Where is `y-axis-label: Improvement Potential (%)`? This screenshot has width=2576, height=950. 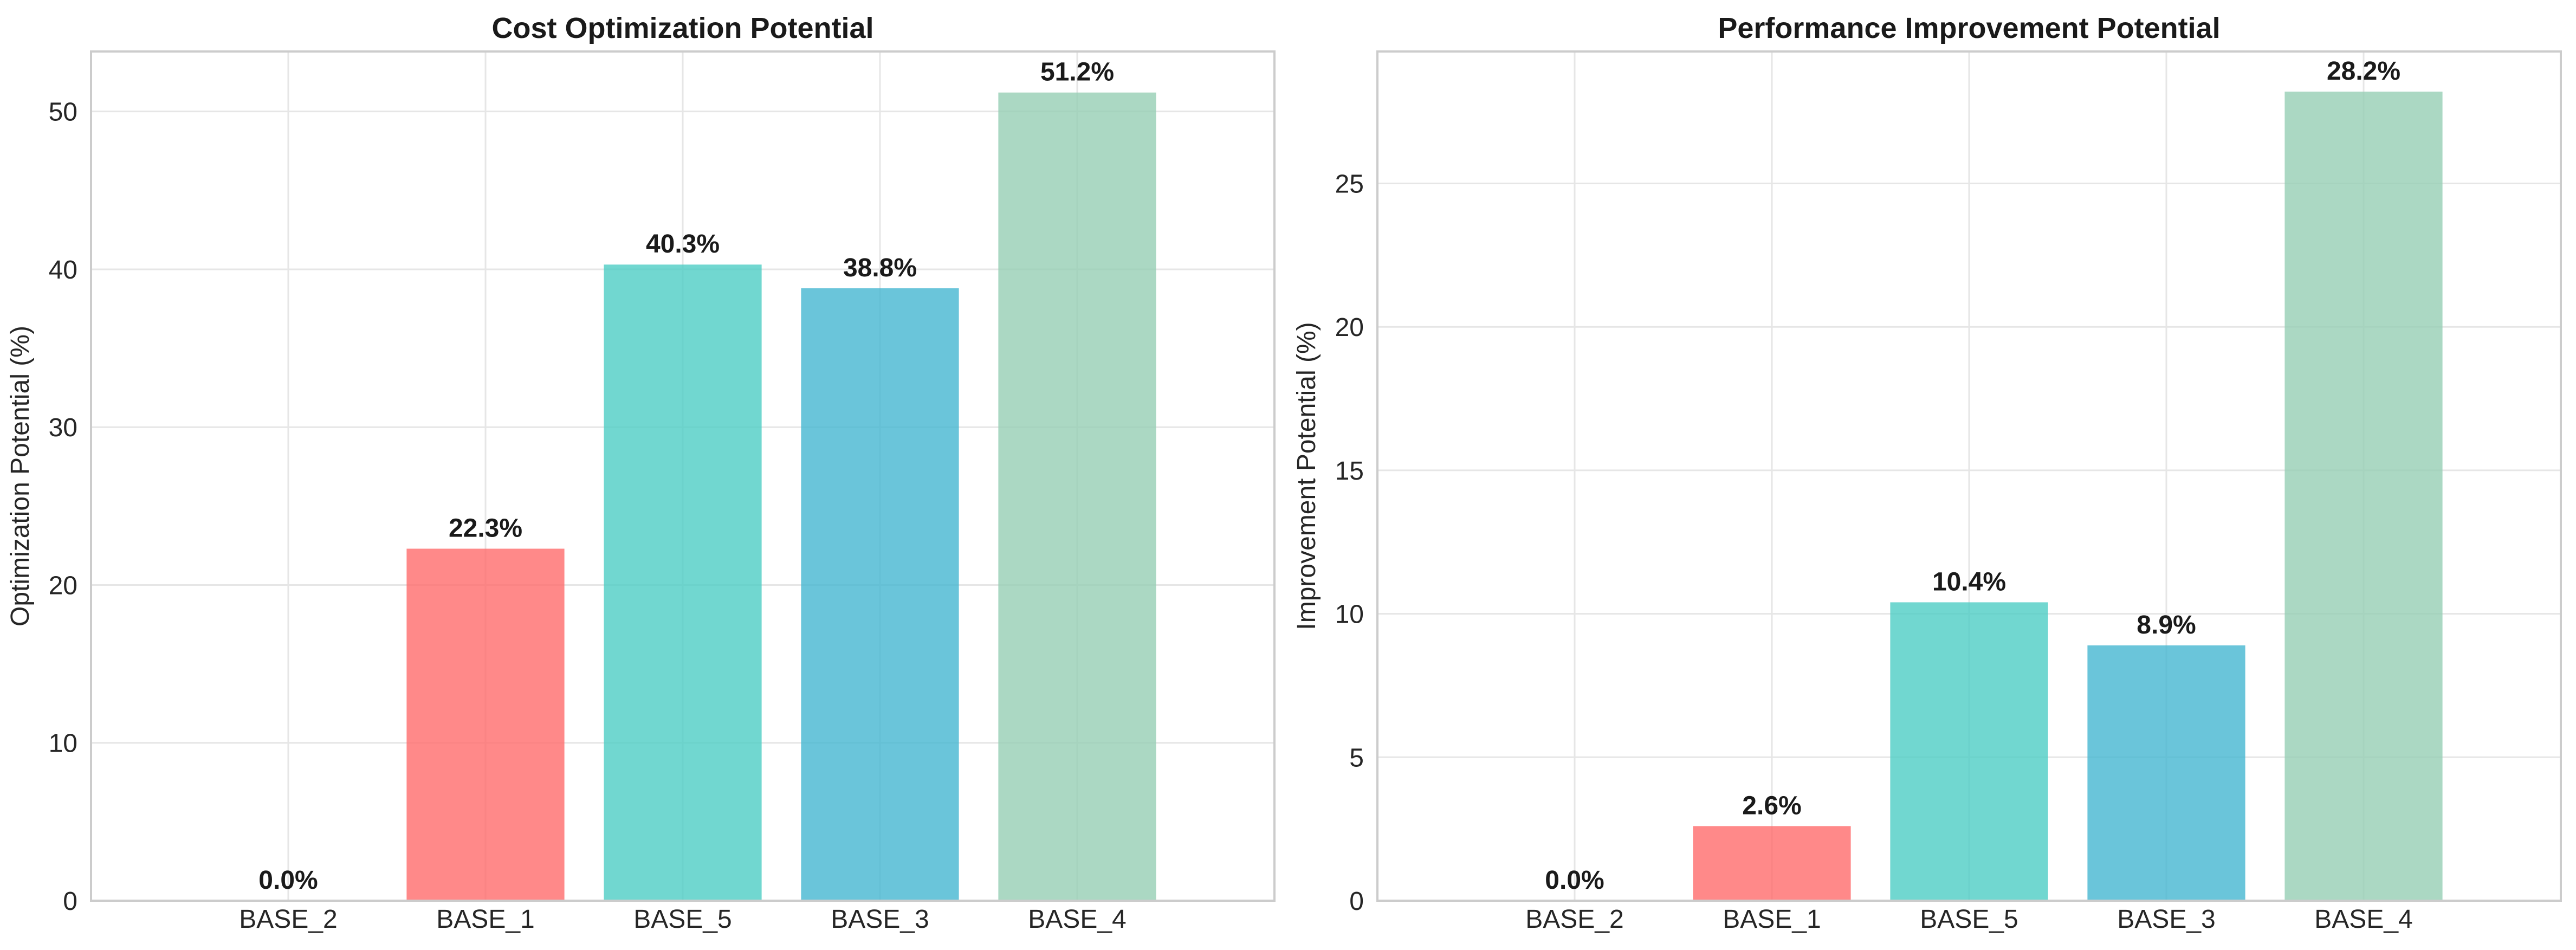
y-axis-label: Improvement Potential (%) is located at coordinates (1306, 476).